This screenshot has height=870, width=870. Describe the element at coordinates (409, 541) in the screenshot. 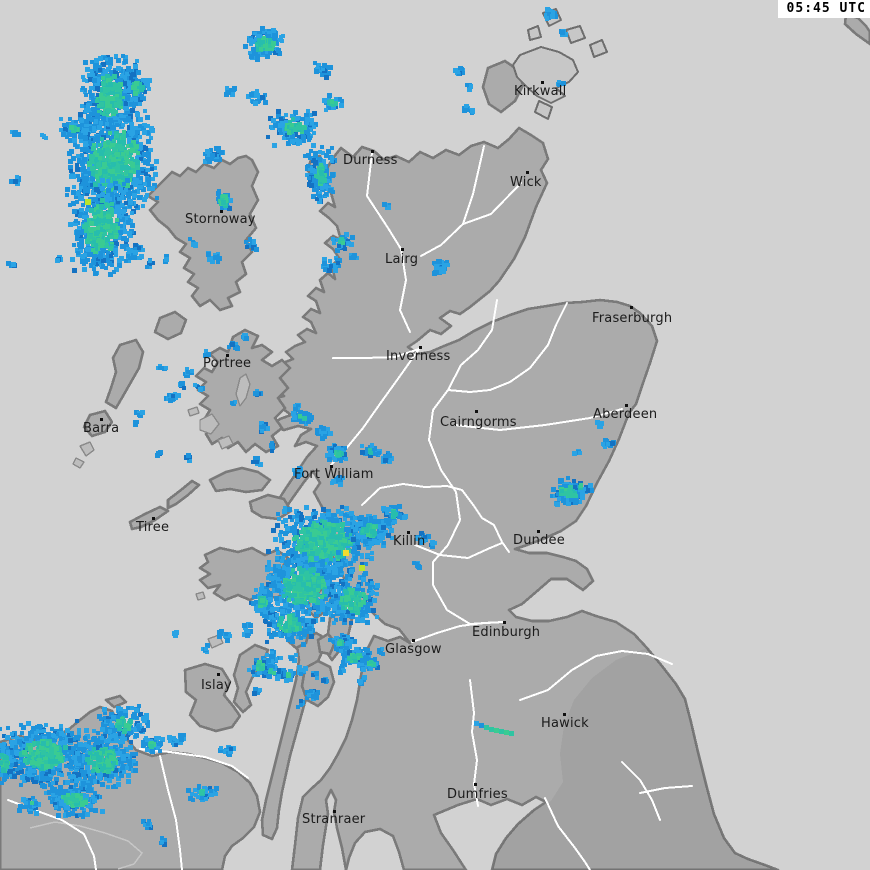

I see `city-label-killin: Killin` at that location.